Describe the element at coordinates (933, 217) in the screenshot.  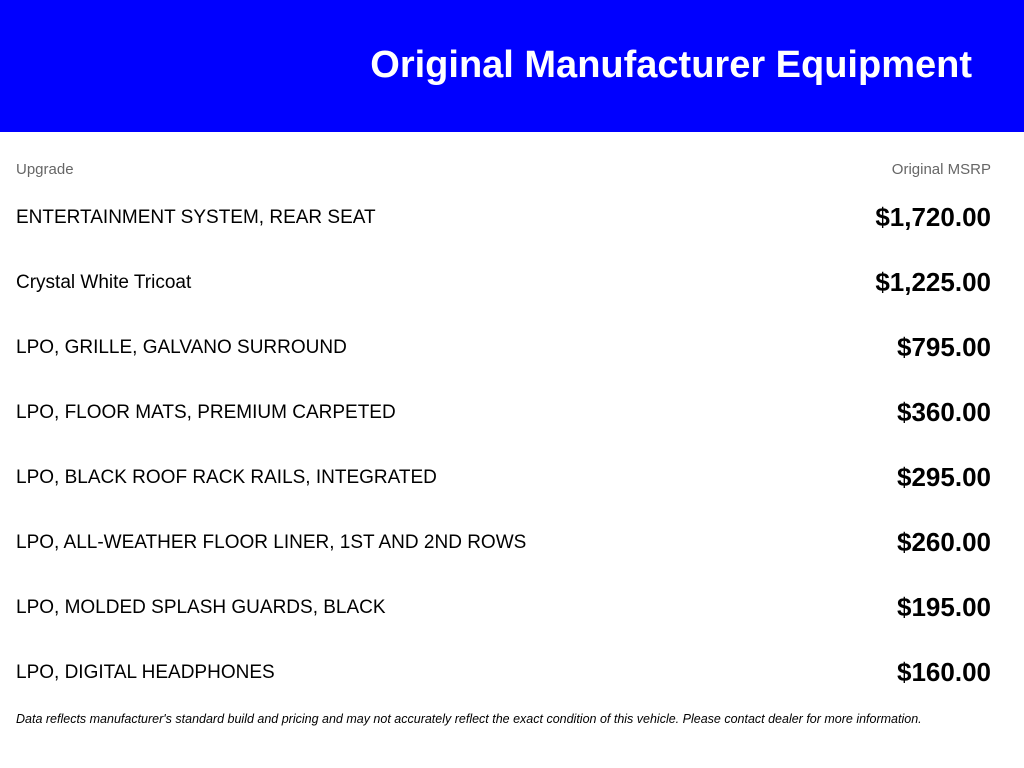
I see `equipment-price: $1,720.00` at that location.